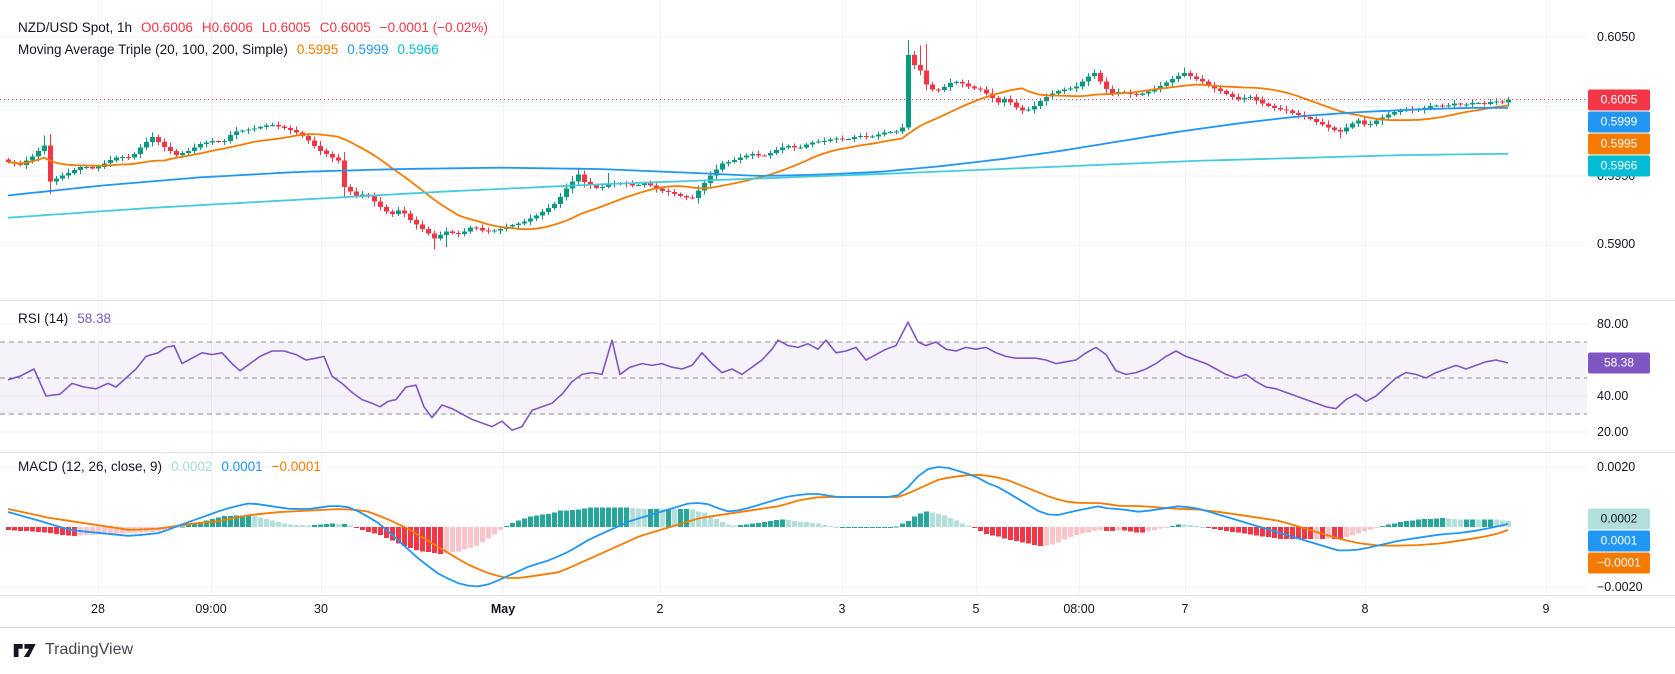  I want to click on time-axis: 28 09:00 30 May 2 3 5 08:00 7 8 9, so click(837, 611).